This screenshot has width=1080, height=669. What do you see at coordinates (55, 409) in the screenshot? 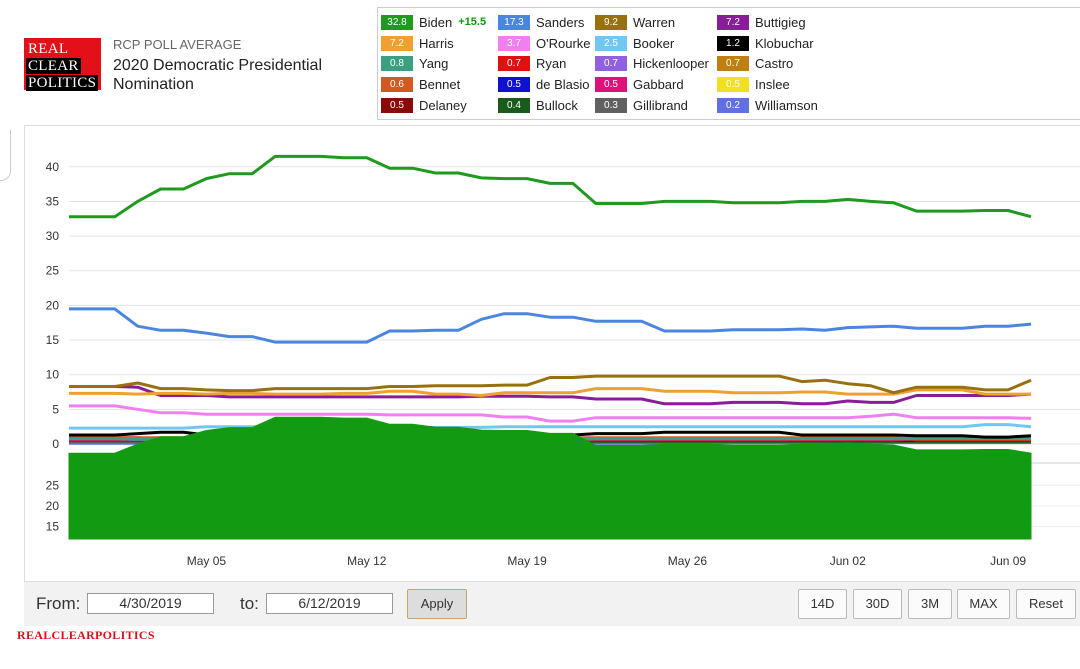
I see `y-tick-label: 5` at bounding box center [55, 409].